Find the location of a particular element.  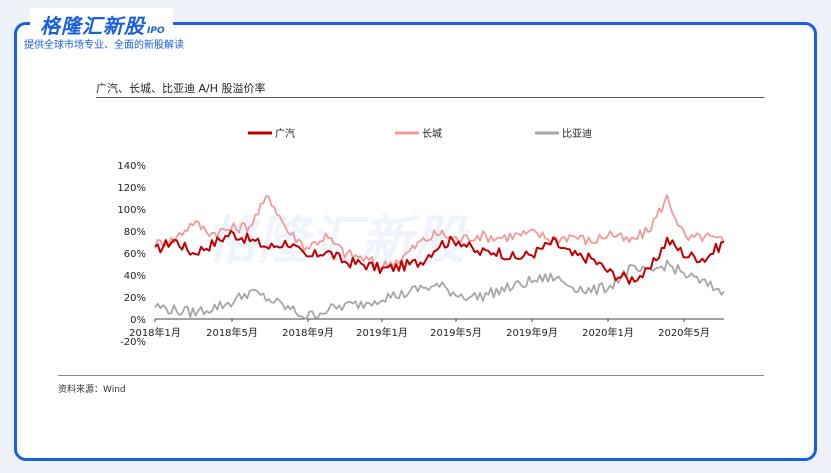

title-divider is located at coordinates (430, 97).